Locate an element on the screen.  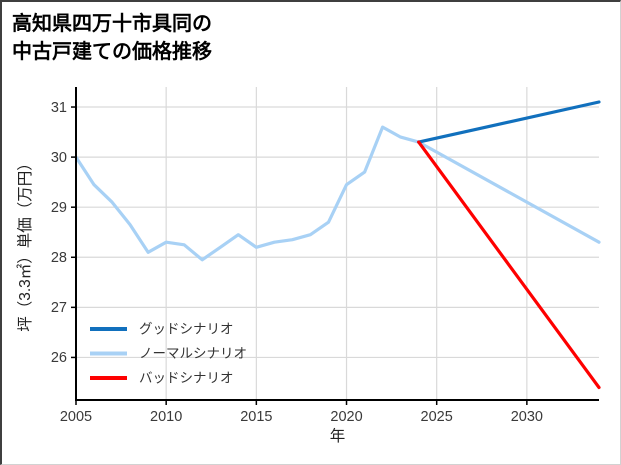
legend-label: グッドシナリオ is located at coordinates (186, 328).